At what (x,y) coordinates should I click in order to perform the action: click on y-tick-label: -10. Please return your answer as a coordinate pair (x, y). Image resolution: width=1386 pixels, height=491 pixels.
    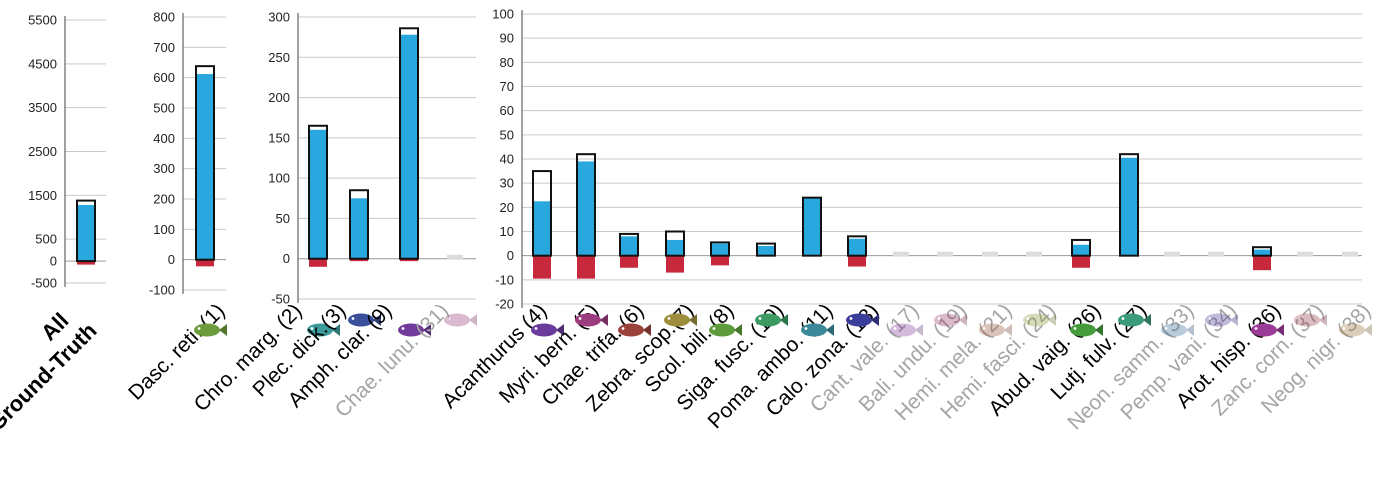
    Looking at the image, I should click on (504, 279).